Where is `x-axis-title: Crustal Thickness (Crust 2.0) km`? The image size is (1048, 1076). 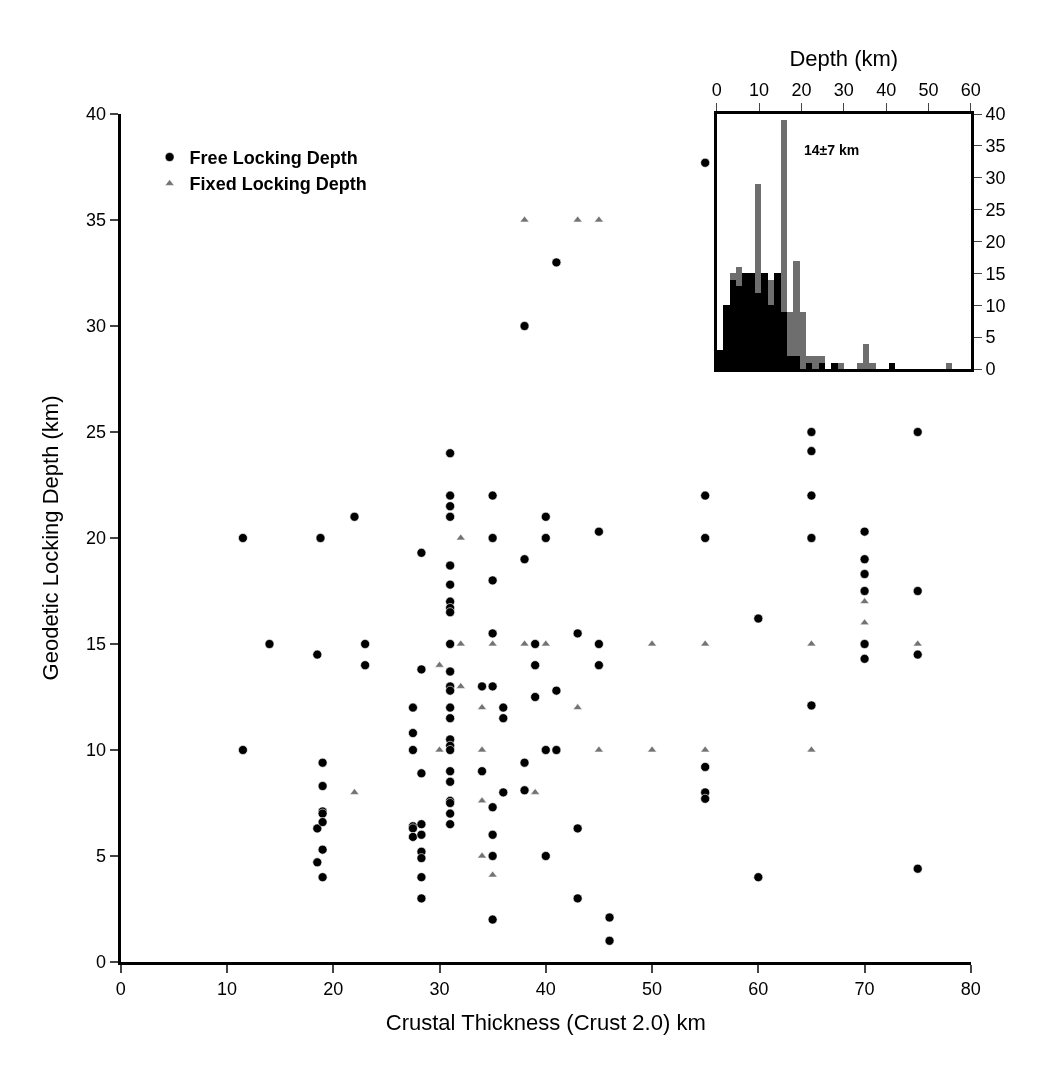
x-axis-title: Crustal Thickness (Crust 2.0) km is located at coordinates (545, 1023).